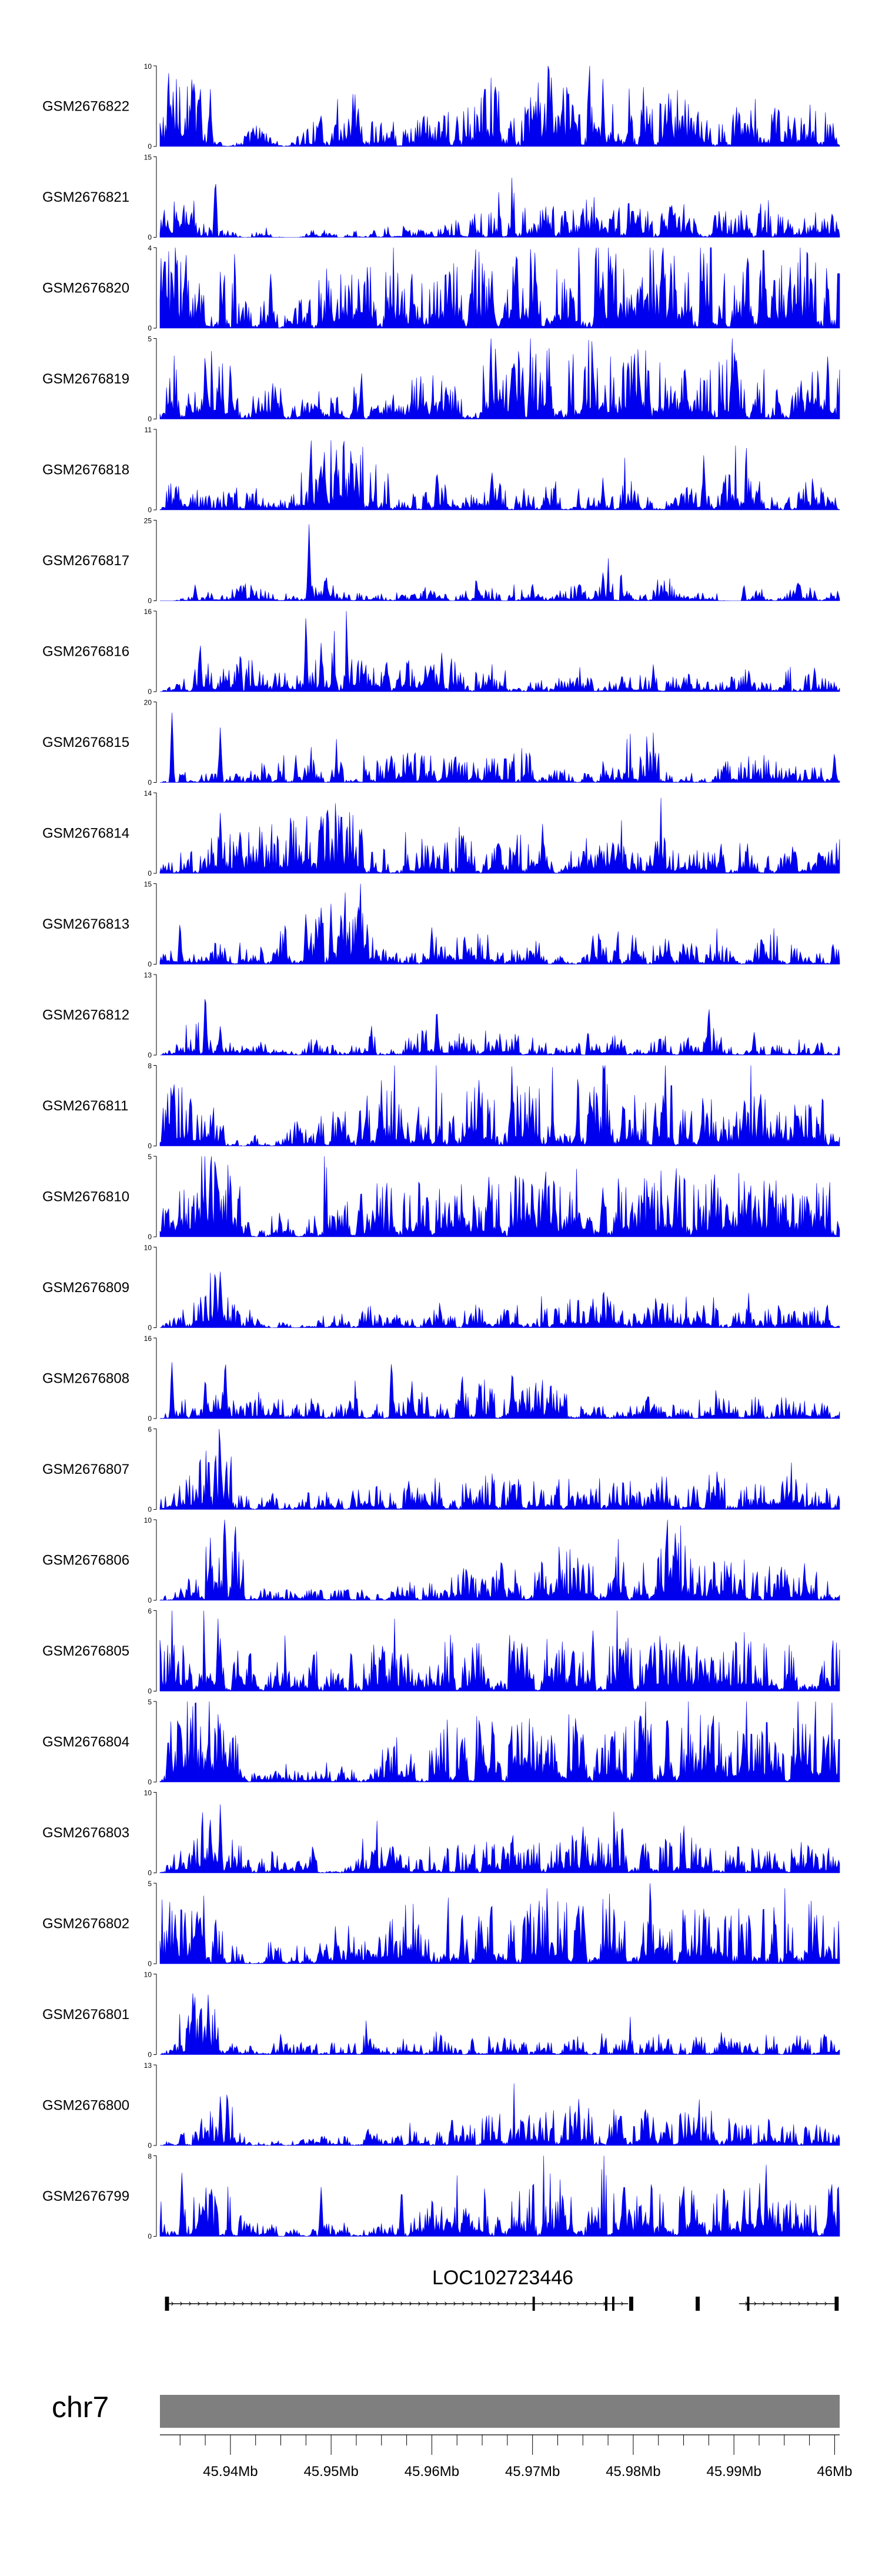 This screenshot has width=882, height=2576. Describe the element at coordinates (85, 1106) in the screenshot. I see `track-label: GSM2676811` at that location.